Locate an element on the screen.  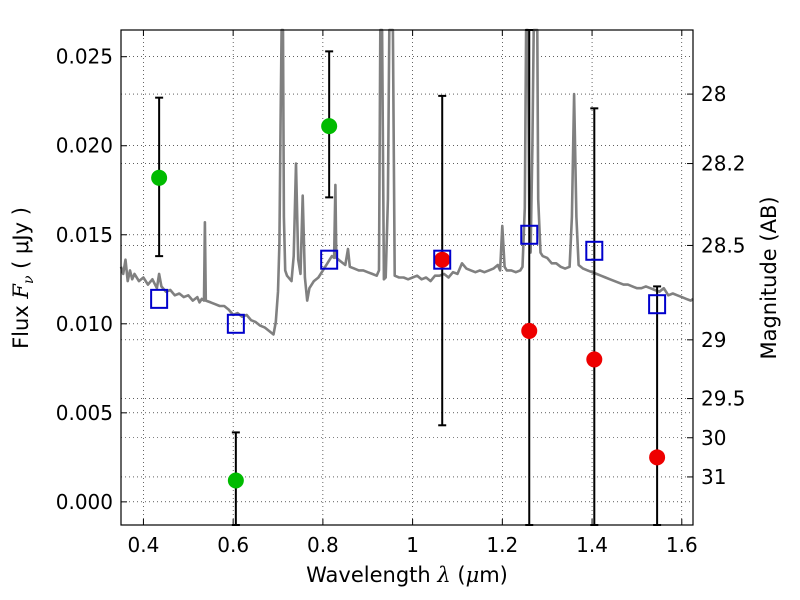
x-tick-label: 1 is located at coordinates (412, 545).